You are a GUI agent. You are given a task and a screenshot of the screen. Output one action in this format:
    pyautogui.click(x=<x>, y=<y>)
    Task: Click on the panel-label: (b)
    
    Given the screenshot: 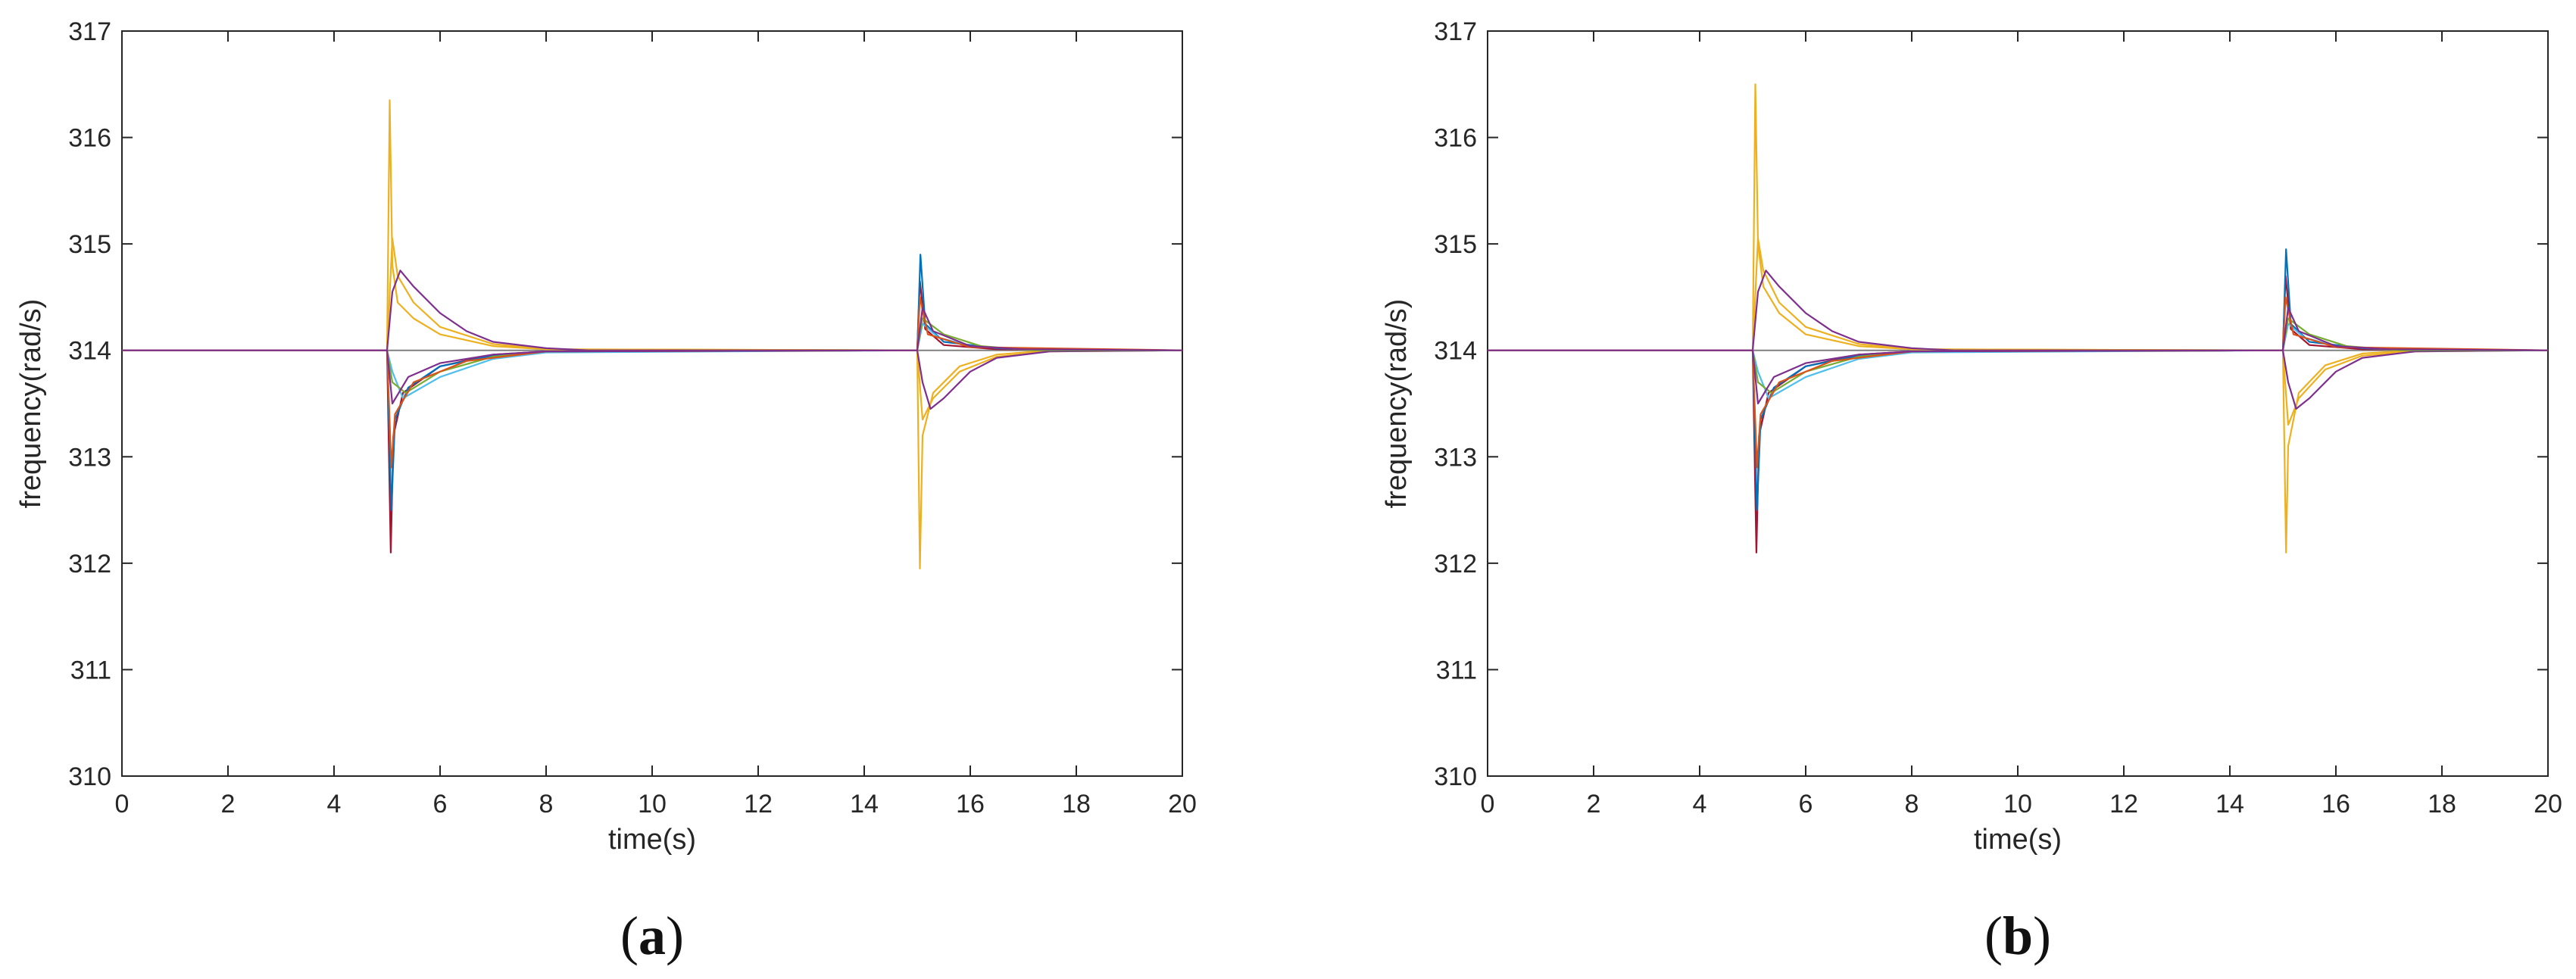 What is the action you would take?
    pyautogui.click(x=2018, y=936)
    